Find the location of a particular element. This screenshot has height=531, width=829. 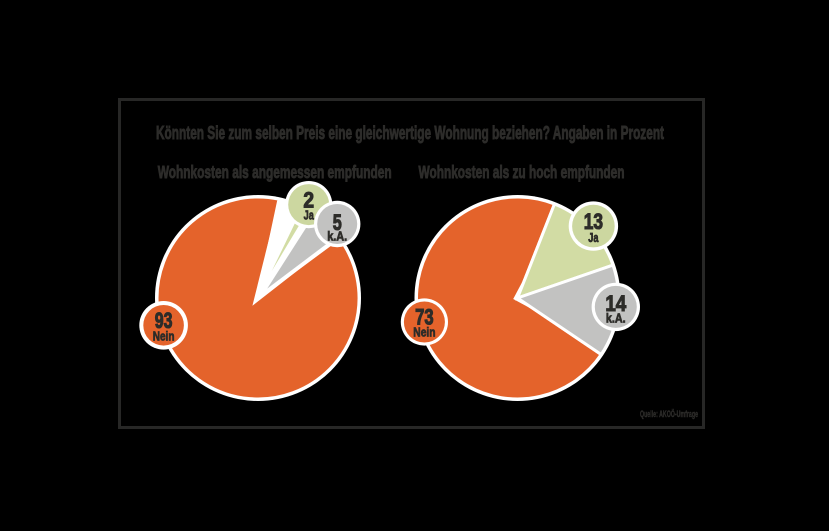

svg-text: 14 is located at coordinates (616, 303).